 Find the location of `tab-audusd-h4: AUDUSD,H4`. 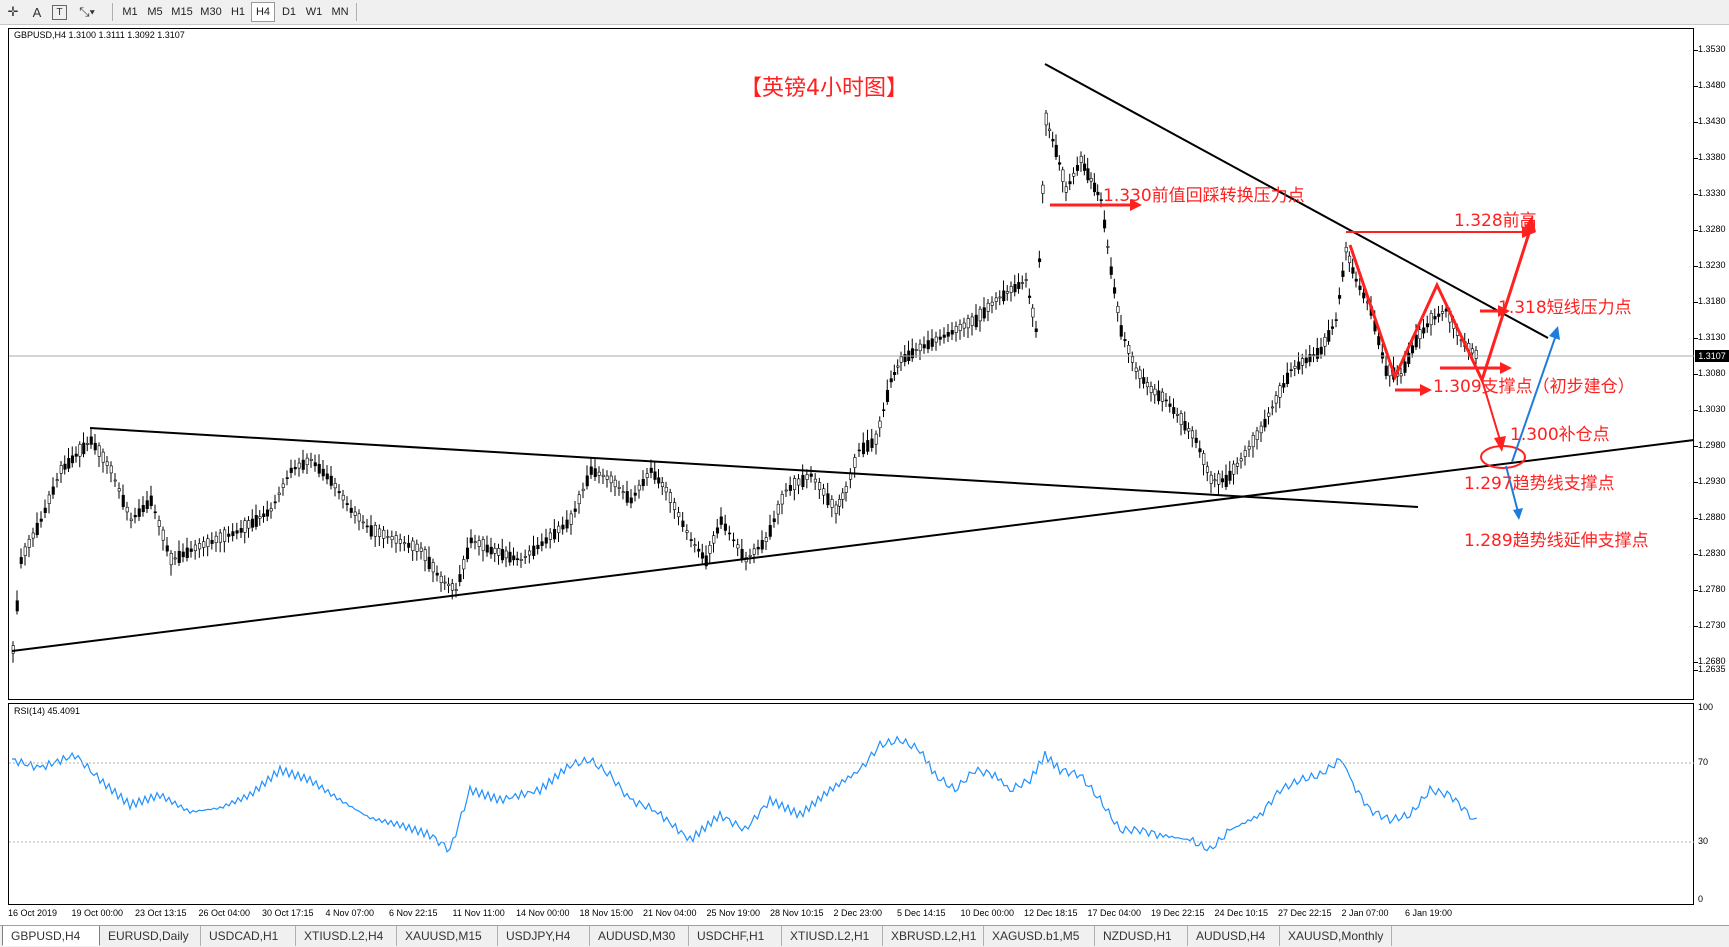

tab-audusd-h4: AUDUSD,H4 is located at coordinates (1234, 936).